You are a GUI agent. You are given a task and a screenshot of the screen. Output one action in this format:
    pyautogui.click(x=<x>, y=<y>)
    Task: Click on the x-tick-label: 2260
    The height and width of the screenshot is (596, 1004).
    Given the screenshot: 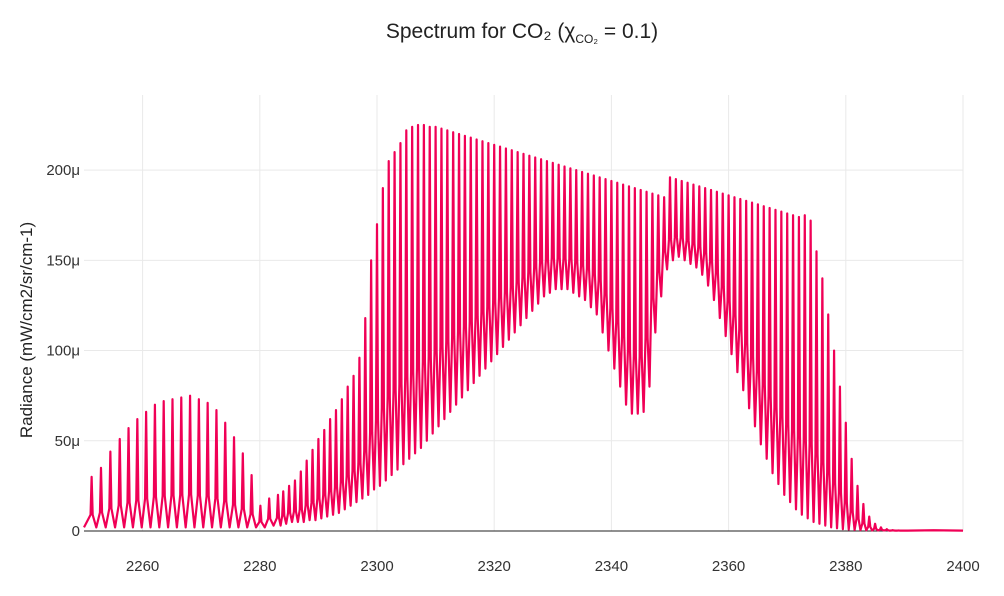 What is the action you would take?
    pyautogui.click(x=142, y=566)
    